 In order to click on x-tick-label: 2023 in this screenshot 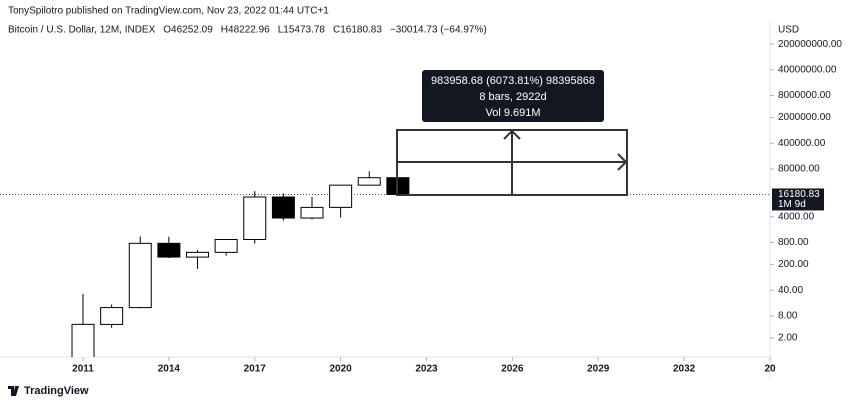, I will do `click(426, 369)`.